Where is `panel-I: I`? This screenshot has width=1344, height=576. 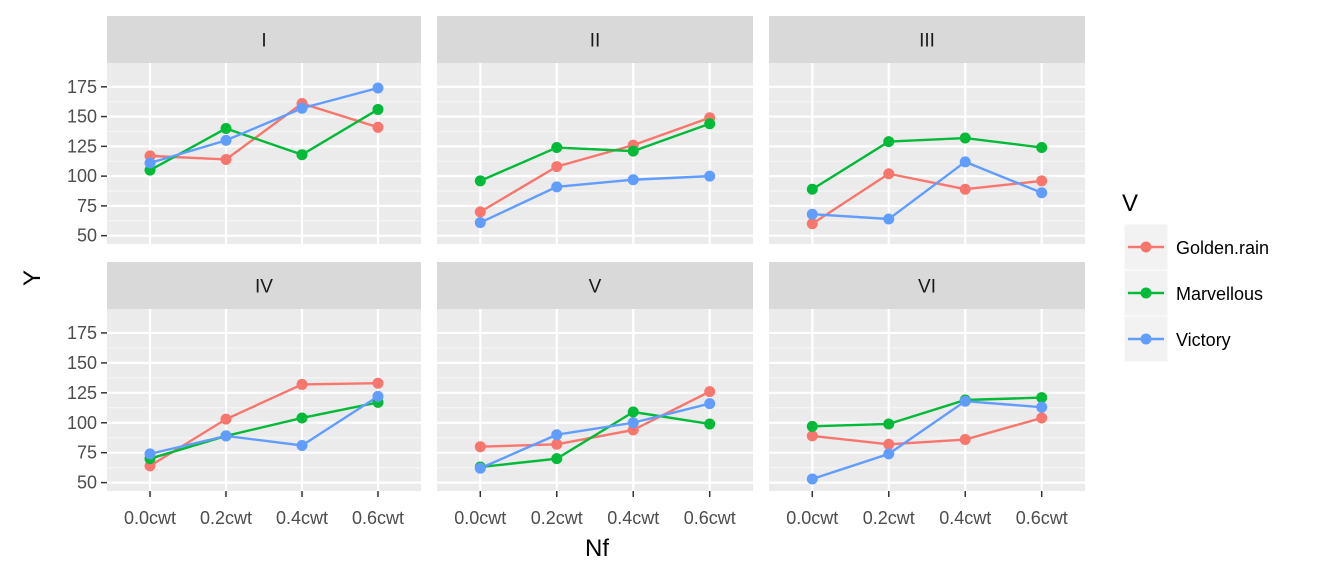 panel-I: I is located at coordinates (264, 130).